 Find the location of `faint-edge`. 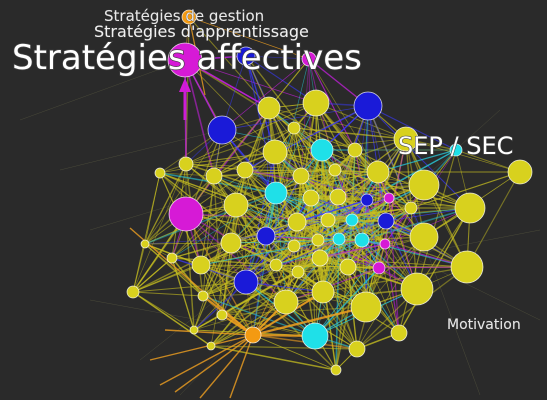

faint-edge is located at coordinates (141, 150).